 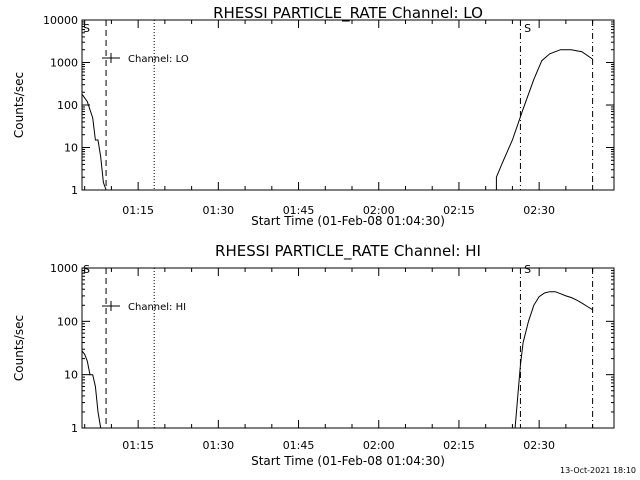 I want to click on timestamp: 13-Oct-2021 18:10, so click(x=598, y=470).